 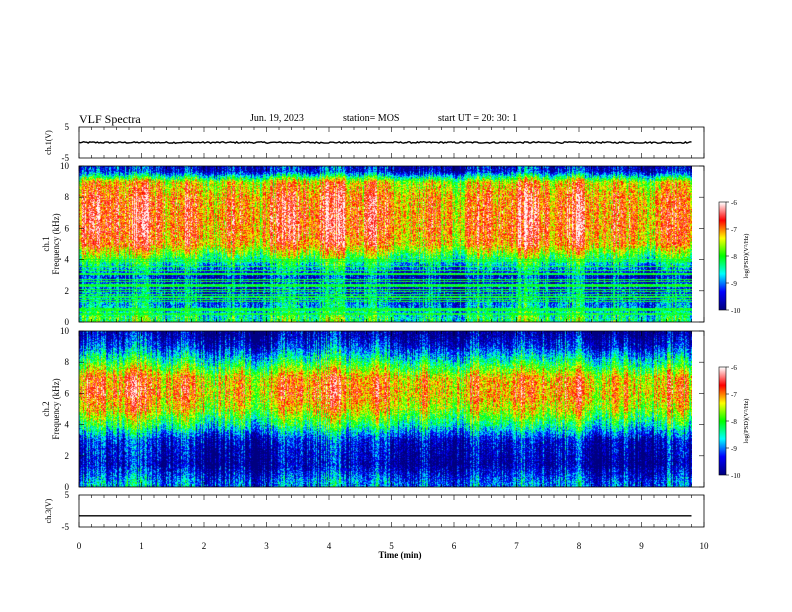 What do you see at coordinates (478, 118) in the screenshot?
I see `start-time-label: start UT = 20: 30: 1` at bounding box center [478, 118].